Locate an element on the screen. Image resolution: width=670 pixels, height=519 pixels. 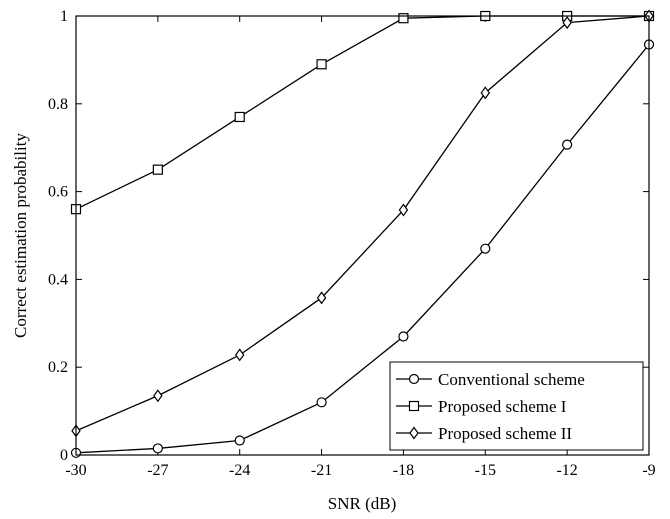
y-tick-label: 0.2 is located at coordinates (58, 367).